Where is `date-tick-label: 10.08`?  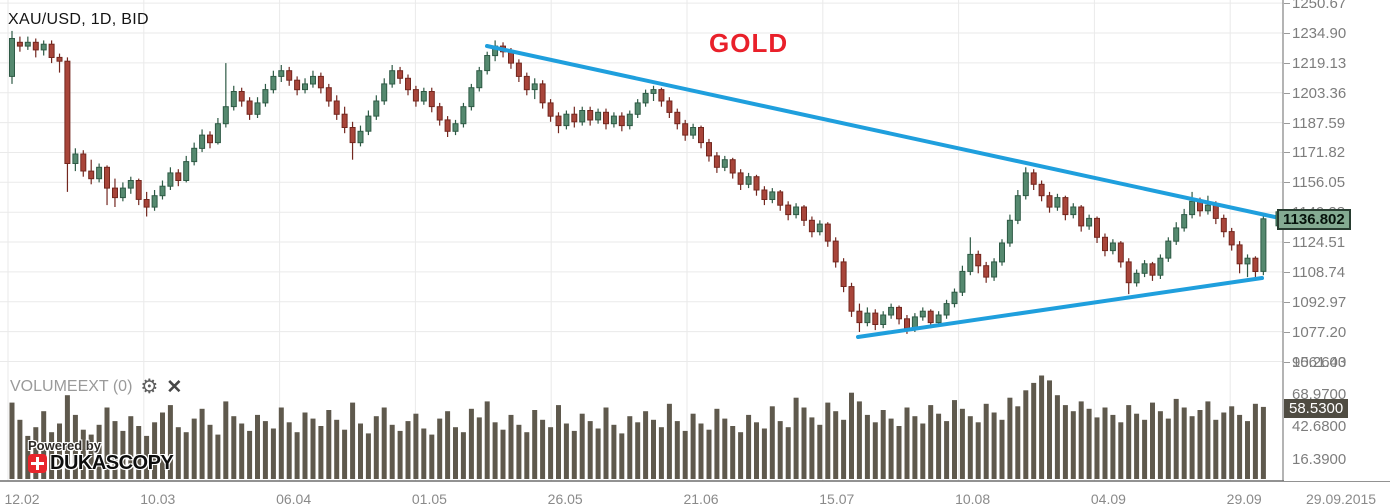 date-tick-label: 10.08 is located at coordinates (973, 497).